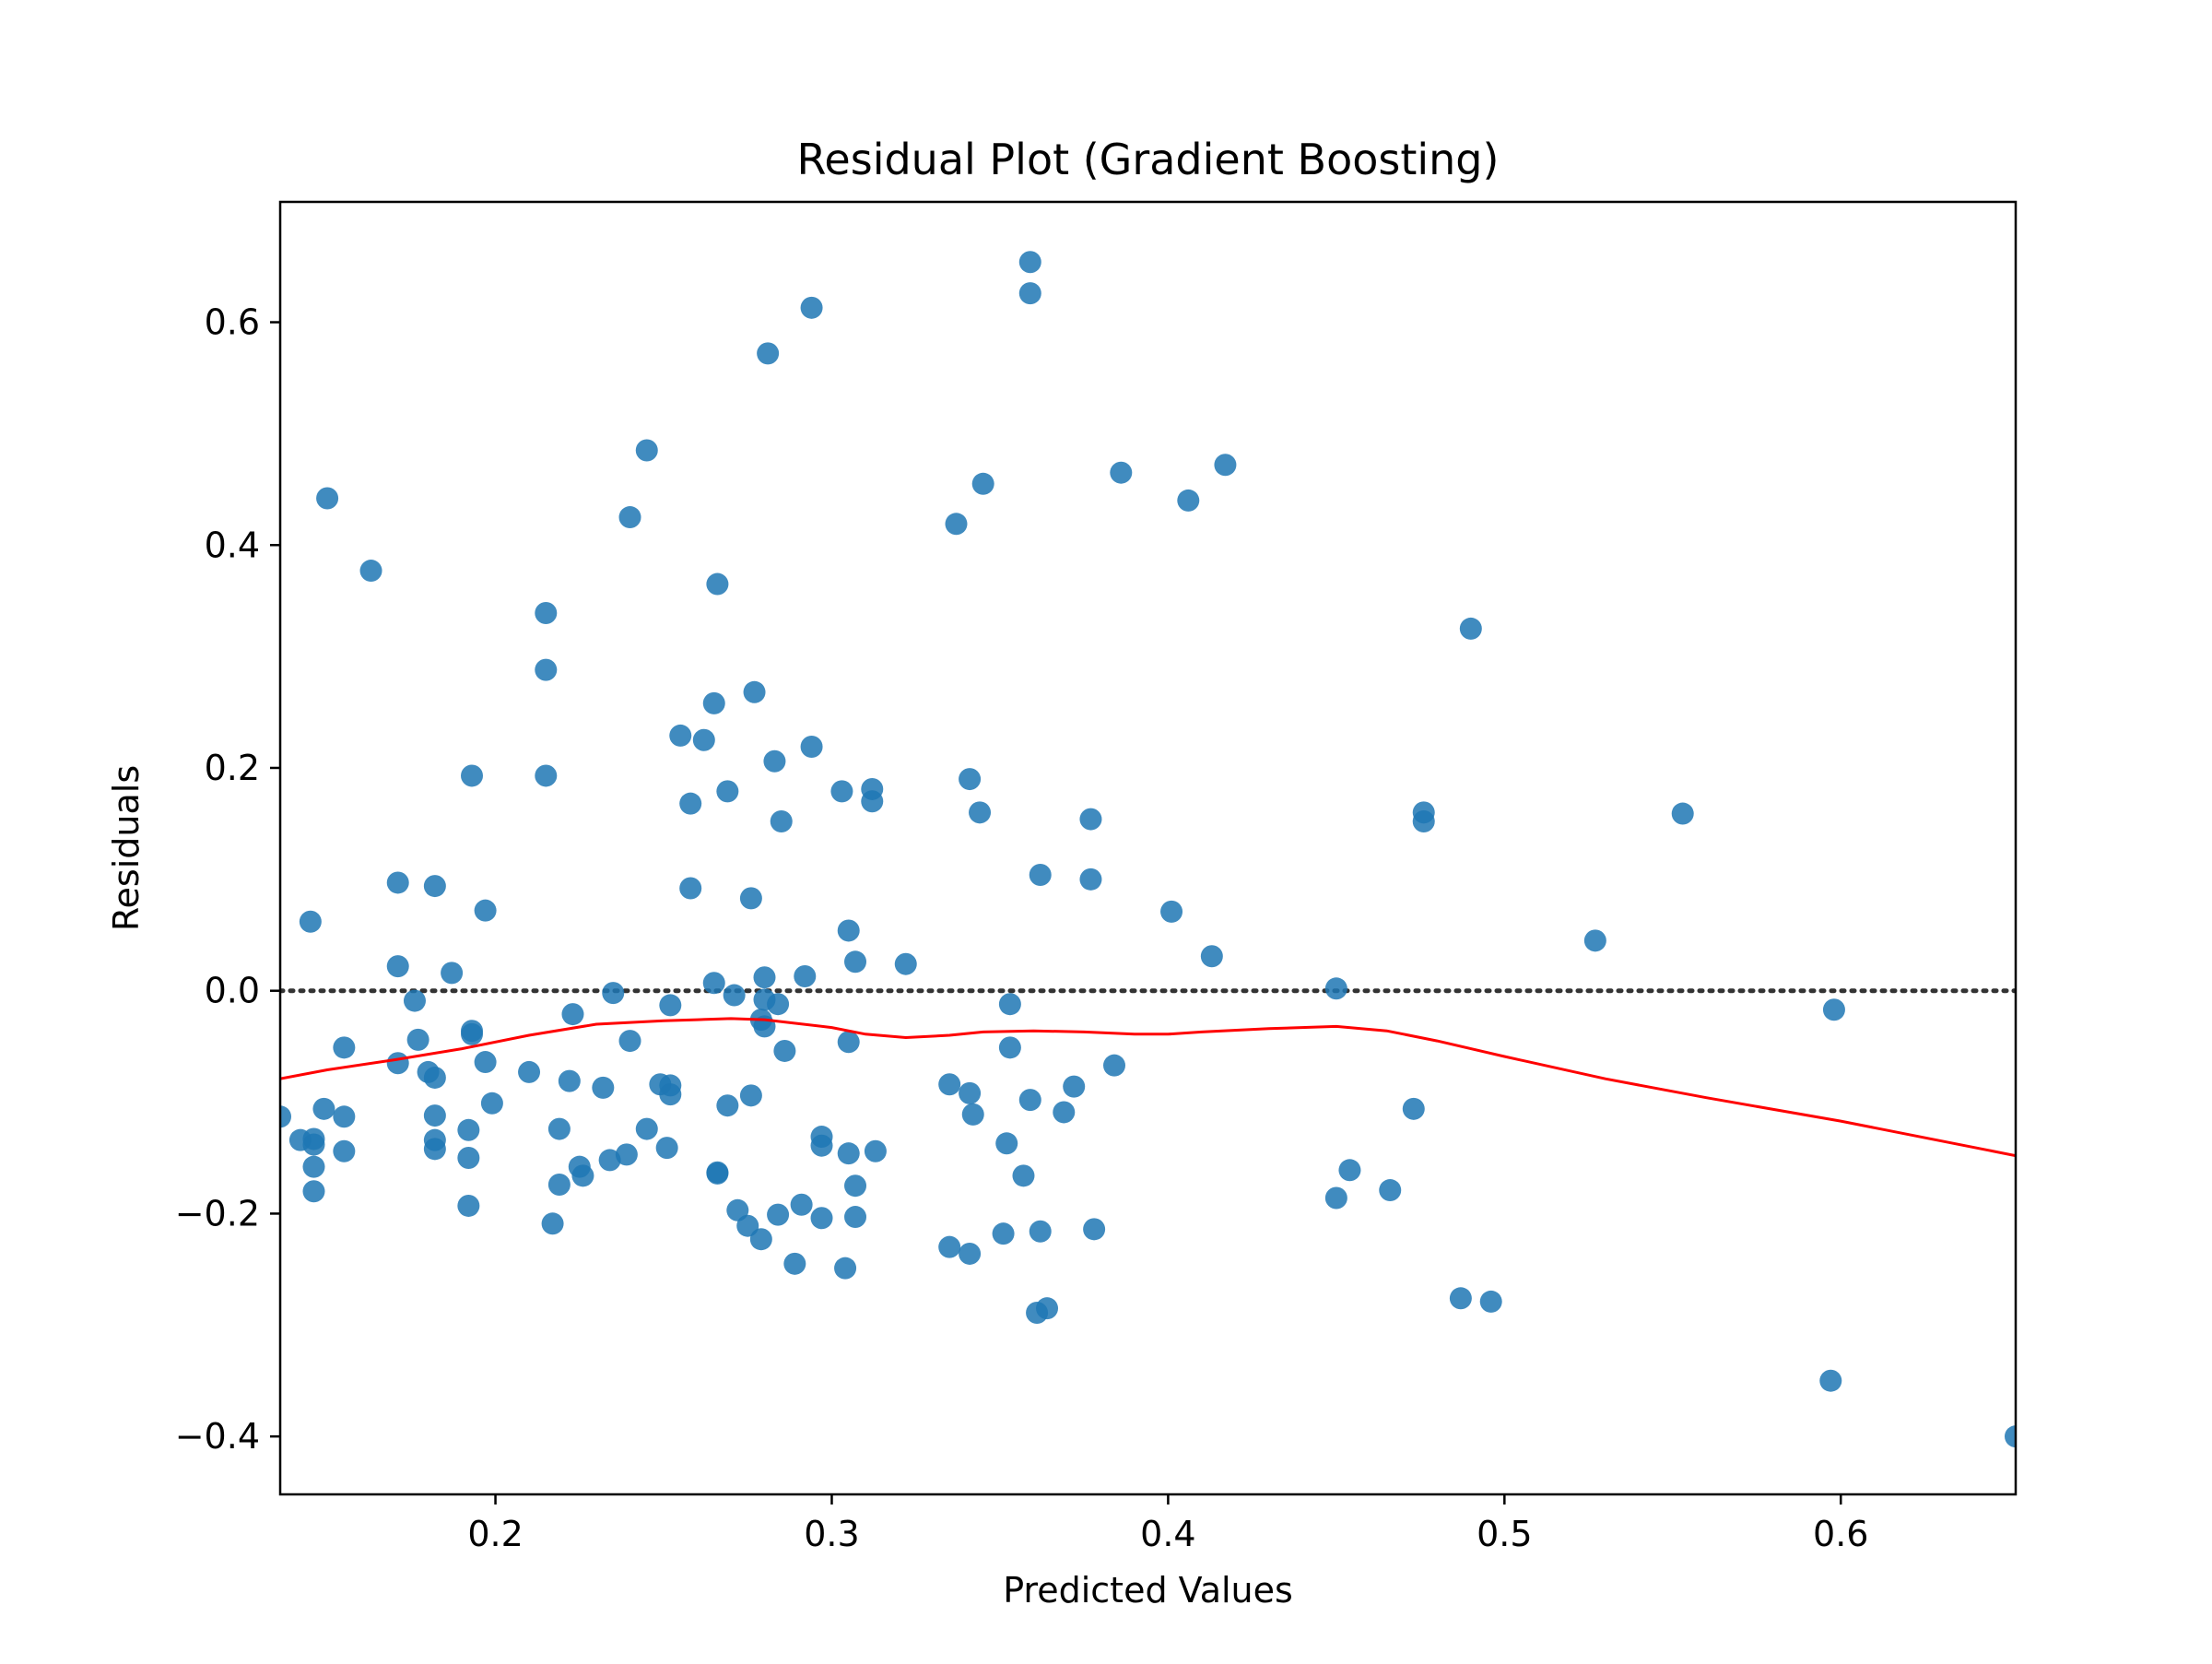  Describe the element at coordinates (1148, 1087) in the screenshot. I see `lowess-trend-line` at that location.